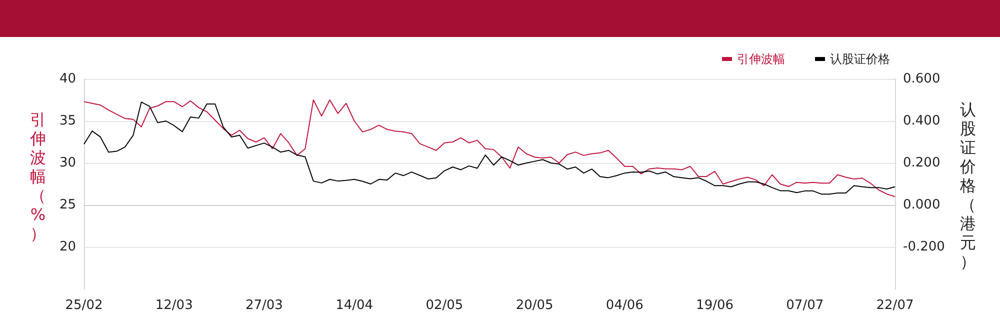 This screenshot has width=1000, height=324. Describe the element at coordinates (921, 79) in the screenshot. I see `y2-tick-label: 0.600` at that location.